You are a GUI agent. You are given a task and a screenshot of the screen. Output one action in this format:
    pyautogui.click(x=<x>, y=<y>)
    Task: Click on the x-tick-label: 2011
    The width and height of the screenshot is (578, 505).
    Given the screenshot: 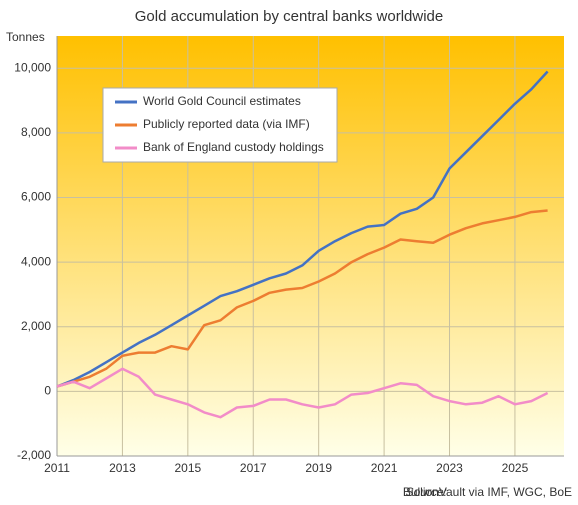 What is the action you would take?
    pyautogui.click(x=57, y=468)
    